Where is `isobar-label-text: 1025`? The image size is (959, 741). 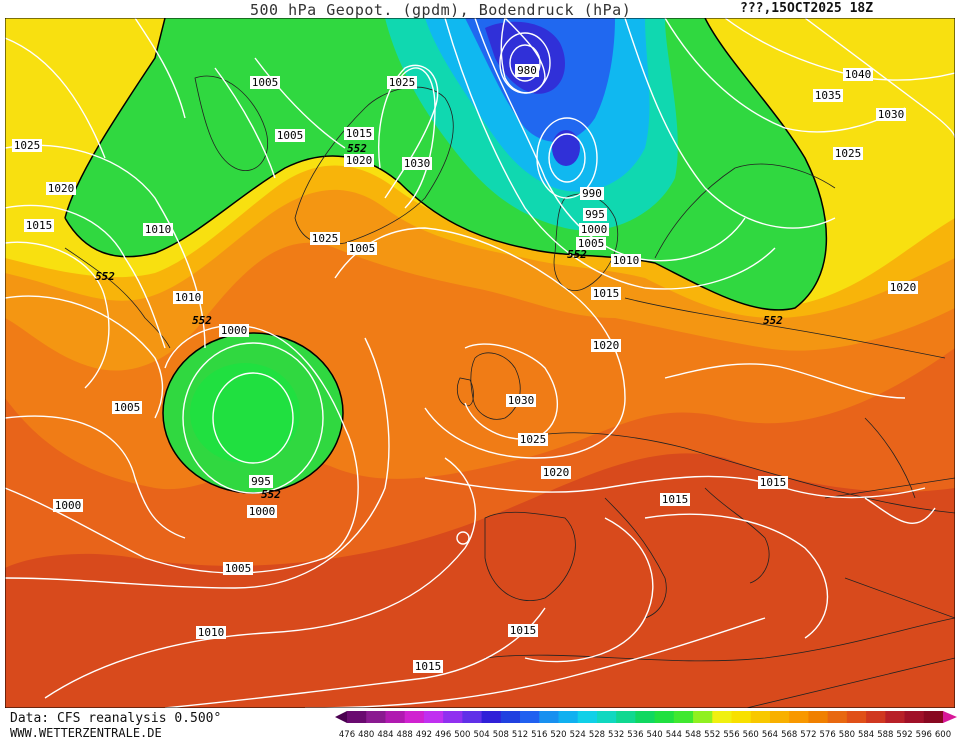
isobar-label-text: 1025 is located at coordinates (27, 145).